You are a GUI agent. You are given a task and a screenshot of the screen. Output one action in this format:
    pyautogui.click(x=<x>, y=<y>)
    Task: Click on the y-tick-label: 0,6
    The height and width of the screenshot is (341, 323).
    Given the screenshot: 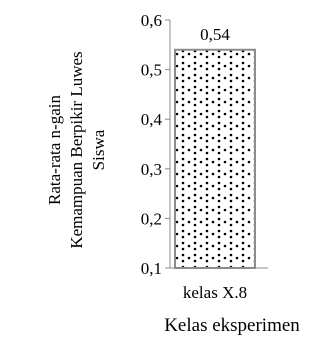 What is the action you would take?
    pyautogui.click(x=151, y=20)
    